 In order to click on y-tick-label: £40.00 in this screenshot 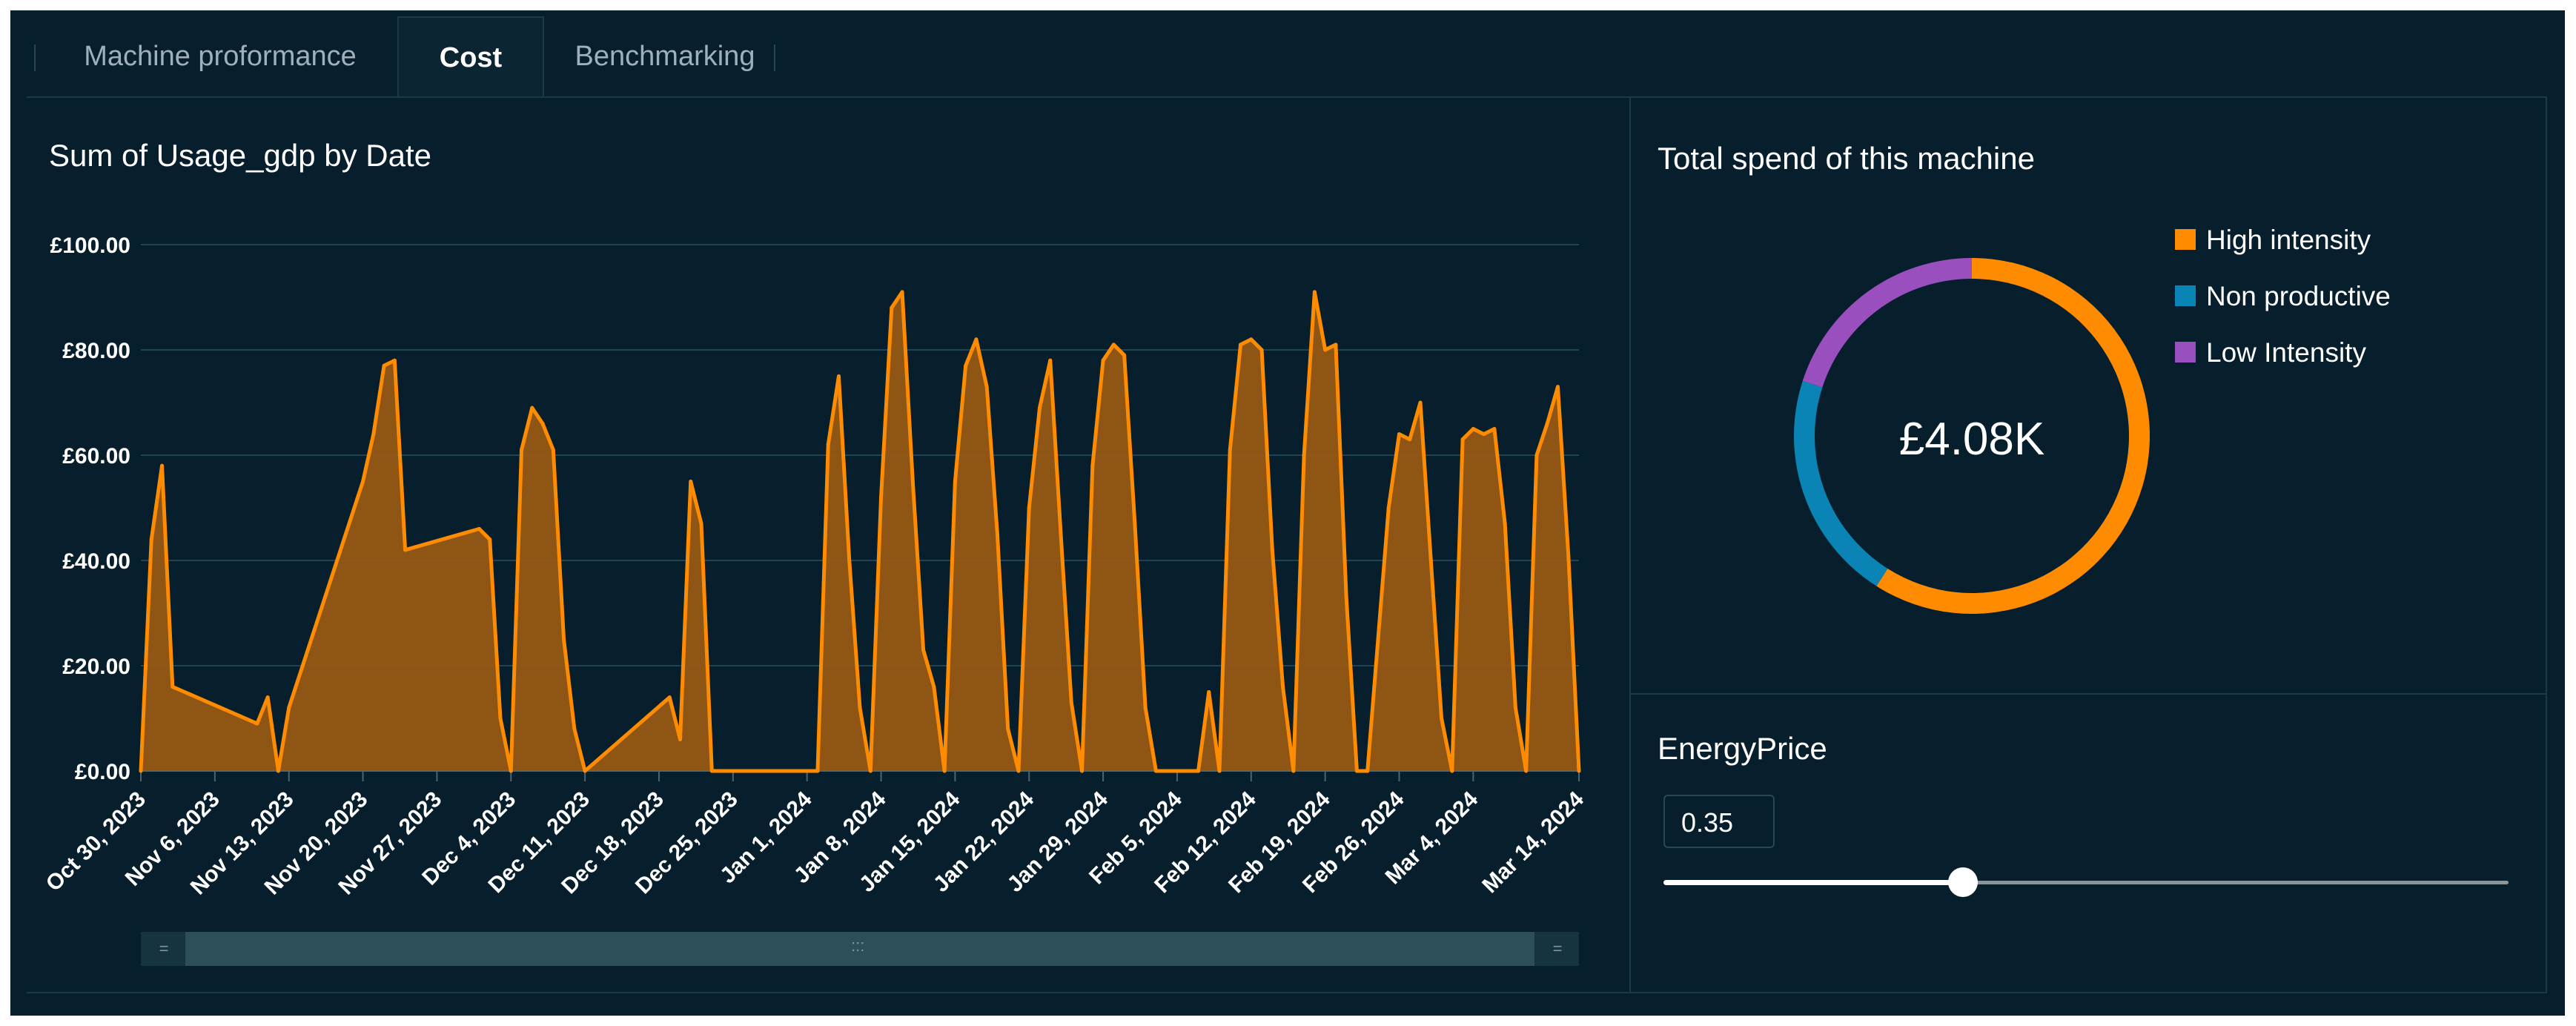, I will do `click(96, 561)`.